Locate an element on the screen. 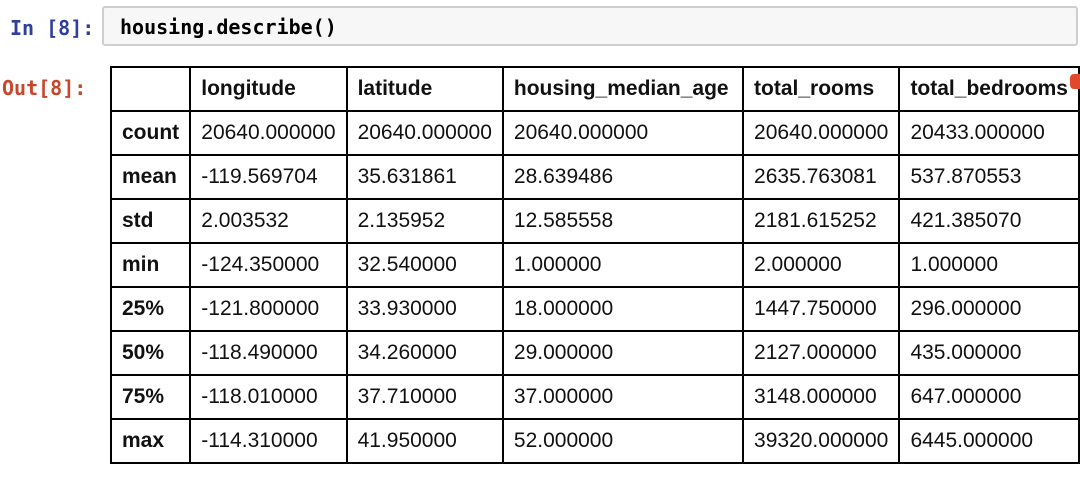 Image resolution: width=1080 pixels, height=494 pixels. table-cell: -114.310000 is located at coordinates (268, 441).